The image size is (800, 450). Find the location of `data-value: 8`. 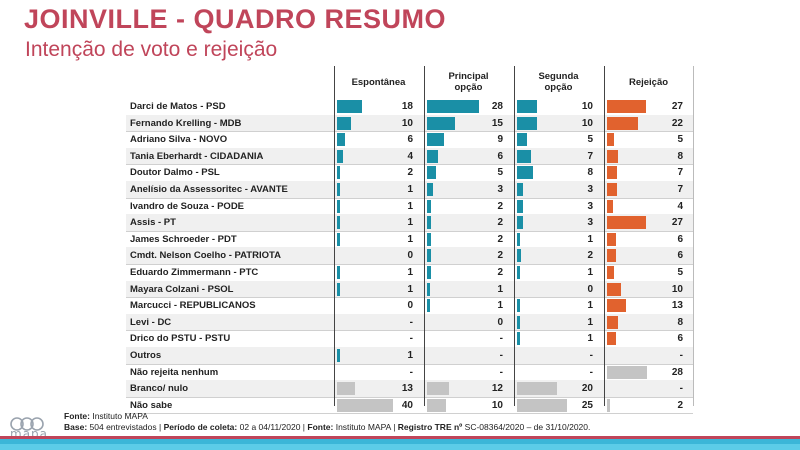

data-value: 8 is located at coordinates (680, 322).